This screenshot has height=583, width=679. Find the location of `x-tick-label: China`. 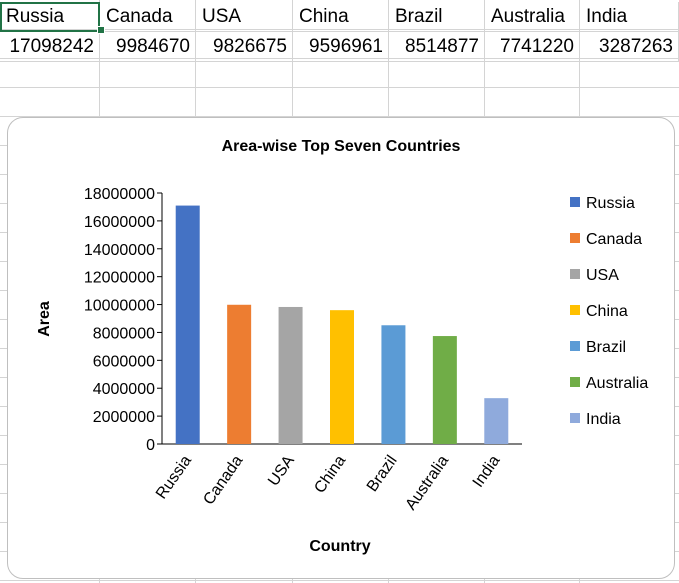

x-tick-label: China is located at coordinates (330, 474).